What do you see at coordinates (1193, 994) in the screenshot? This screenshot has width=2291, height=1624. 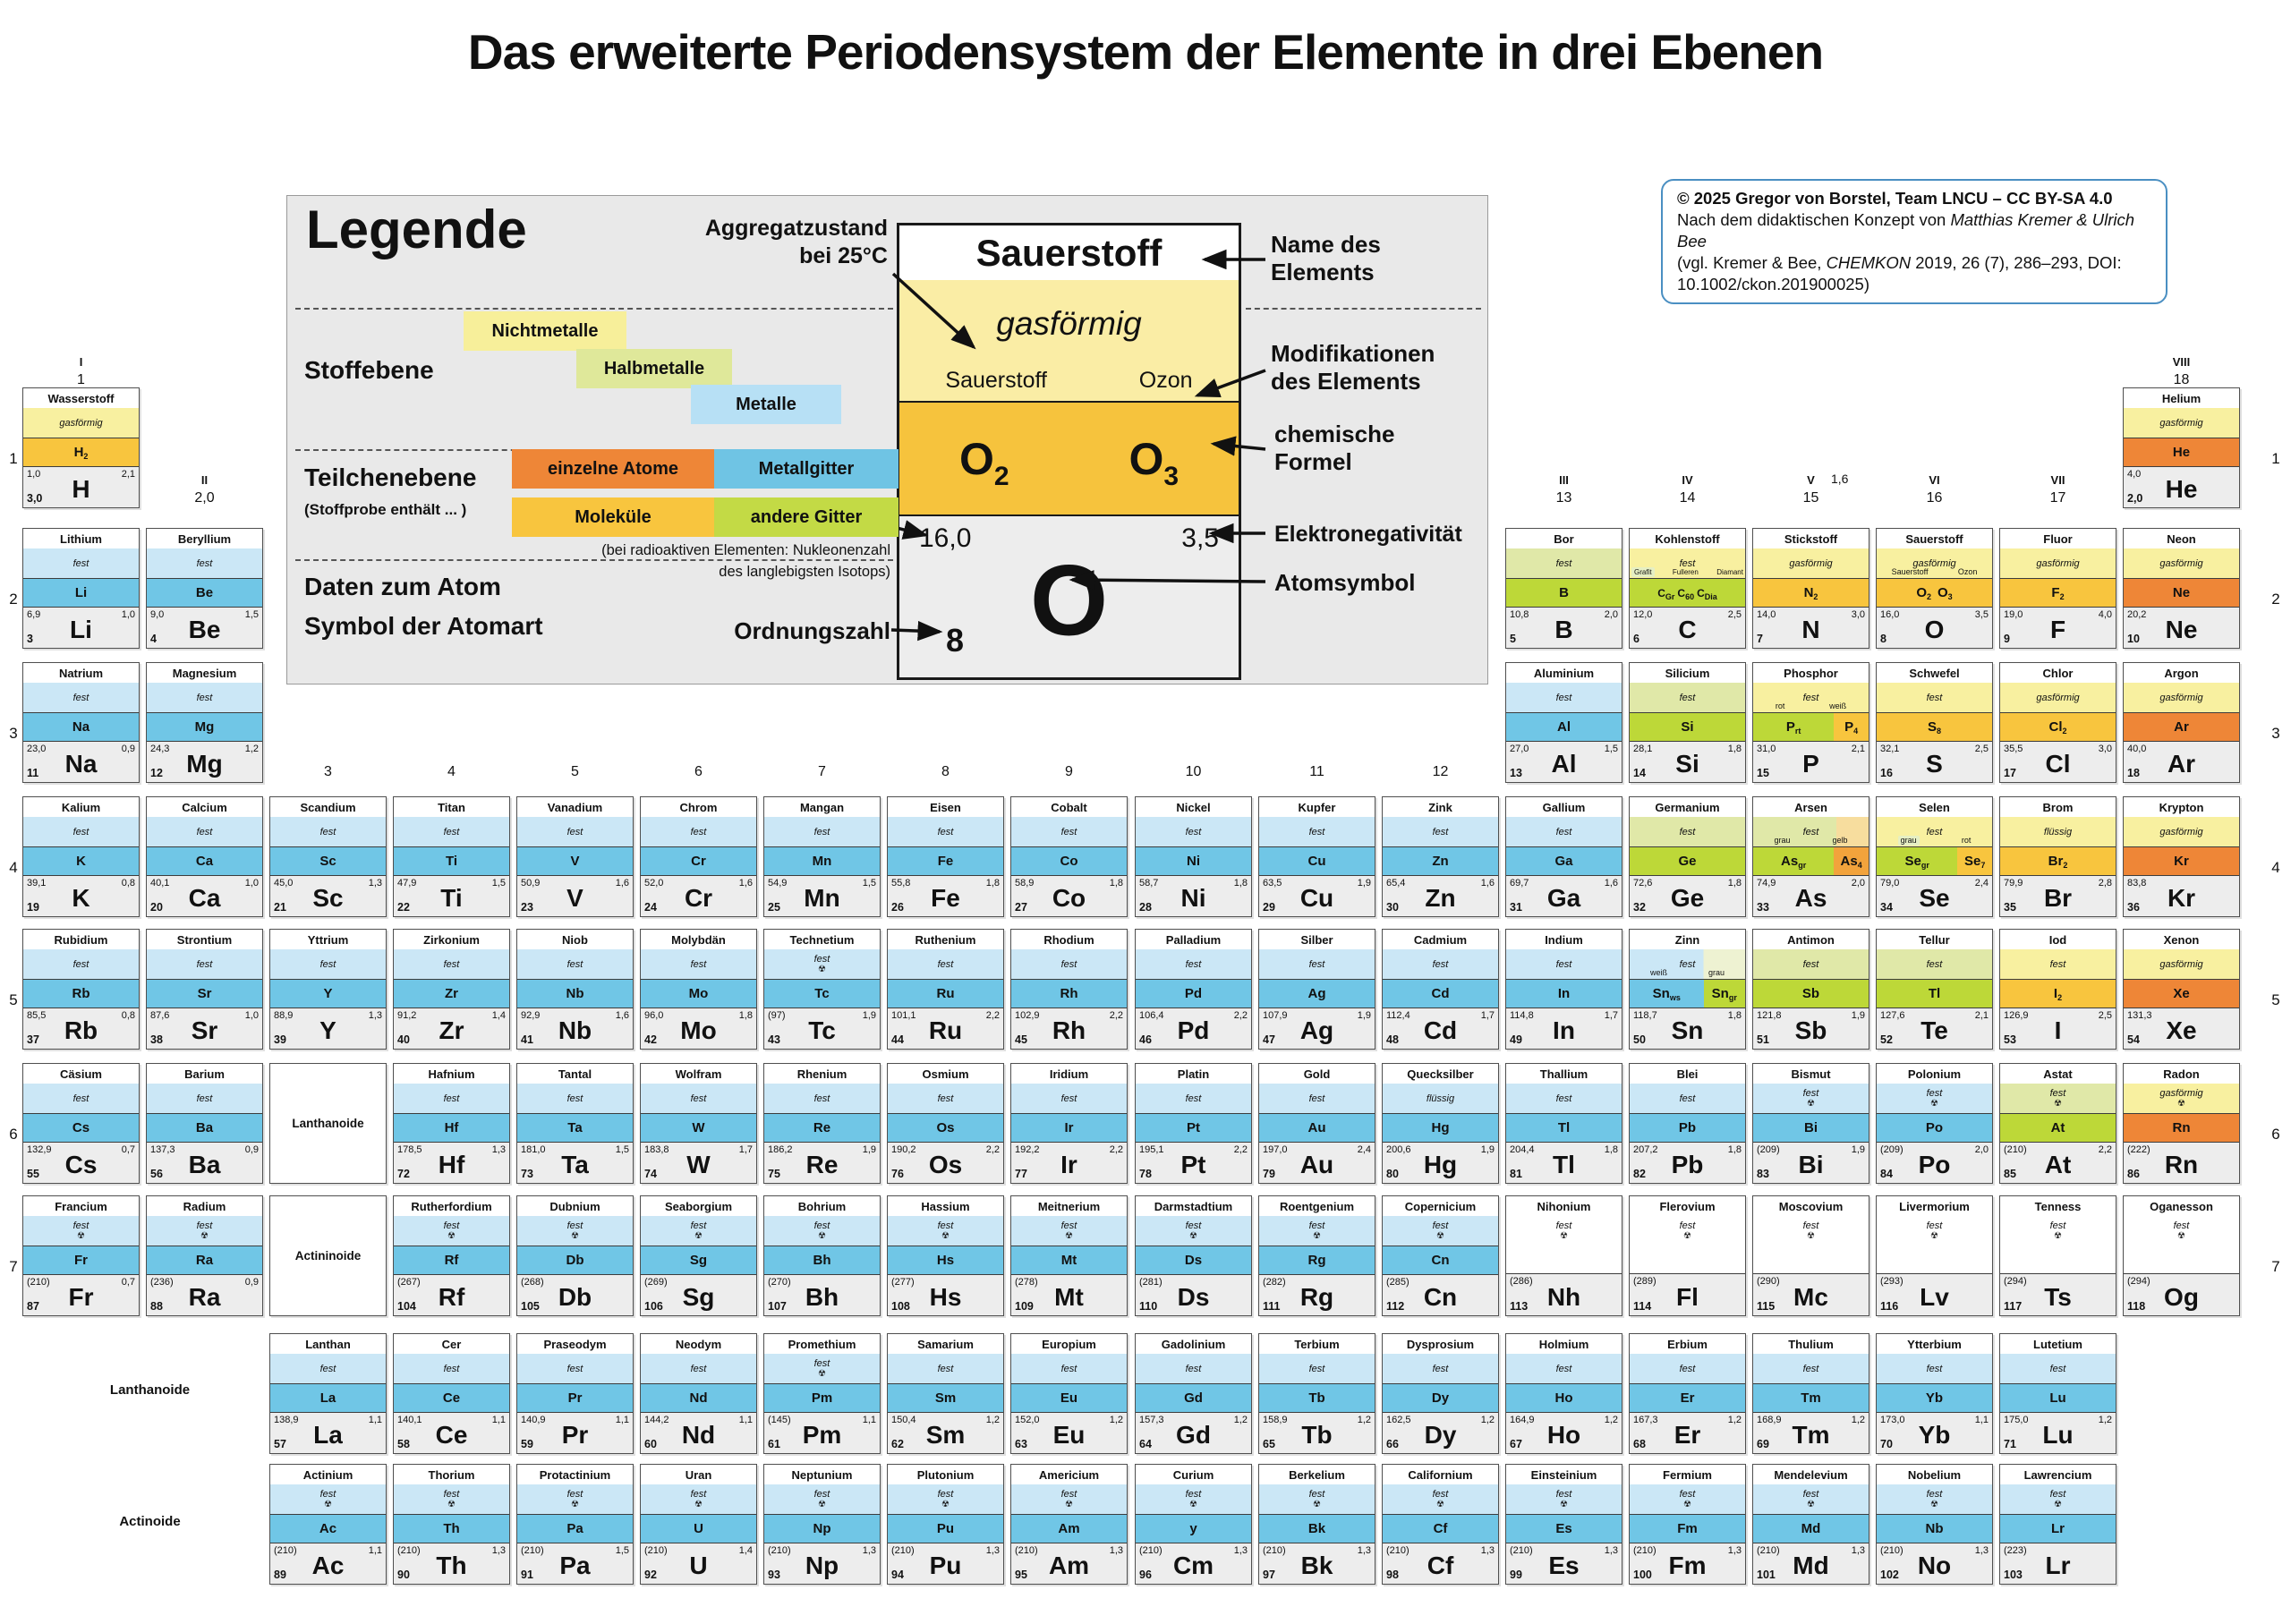 I see `formula-segment: Pd` at bounding box center [1193, 994].